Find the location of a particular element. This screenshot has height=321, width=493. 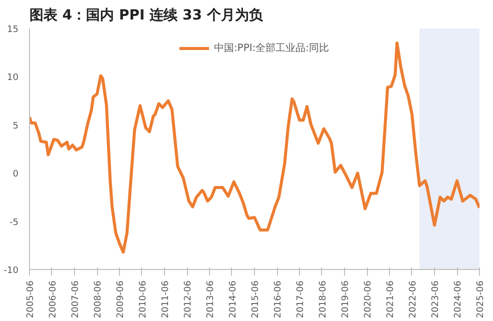

x-tick-label: 2018-06 is located at coordinates (323, 299).